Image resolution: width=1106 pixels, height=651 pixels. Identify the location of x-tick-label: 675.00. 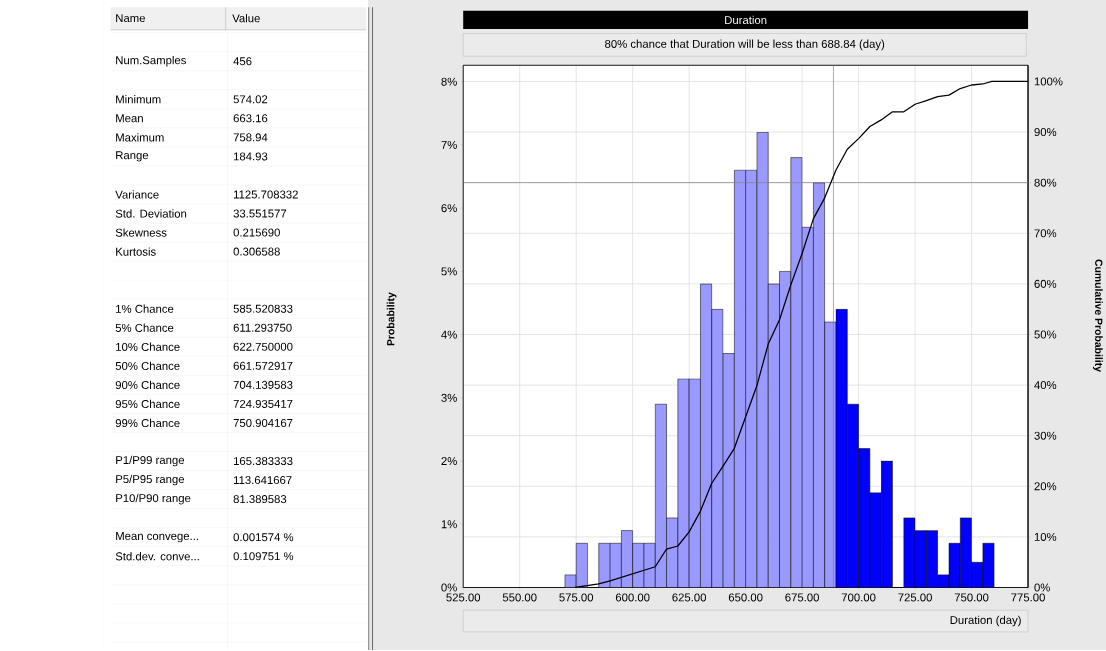
(802, 597).